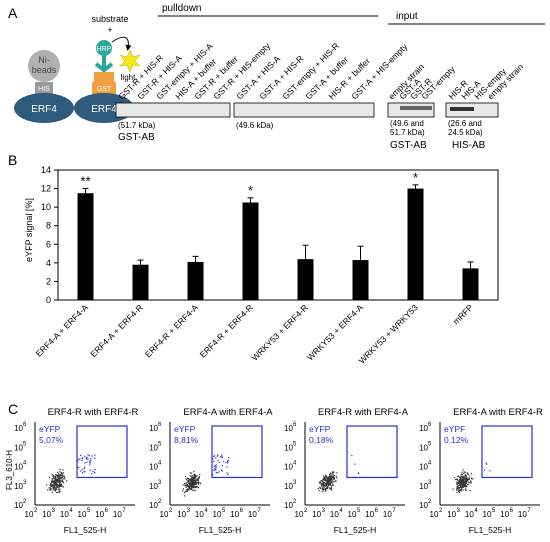  What do you see at coordinates (116, 330) in the screenshot?
I see `x-category-label: ERF4-A + ERF4-R` at bounding box center [116, 330].